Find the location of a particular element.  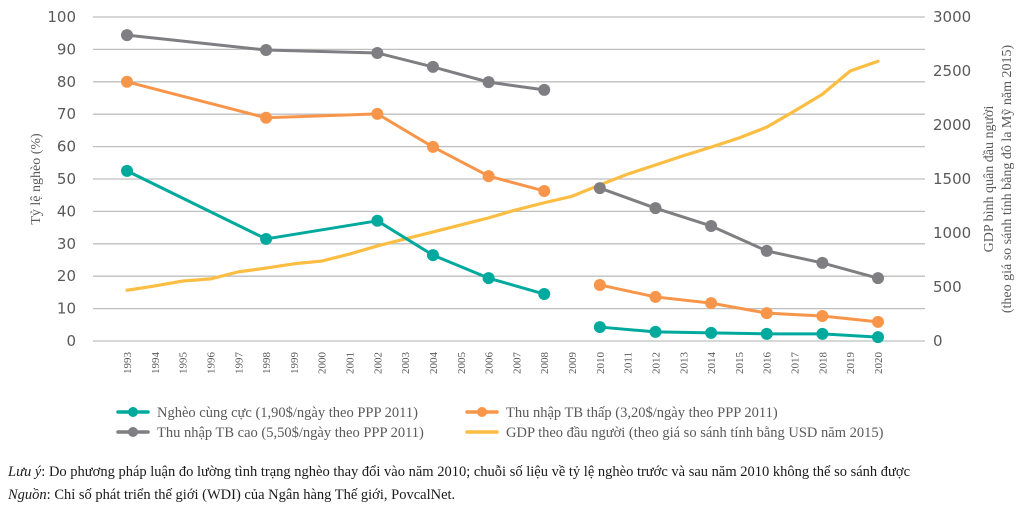

x-tick-label: 2020 is located at coordinates (879, 363).